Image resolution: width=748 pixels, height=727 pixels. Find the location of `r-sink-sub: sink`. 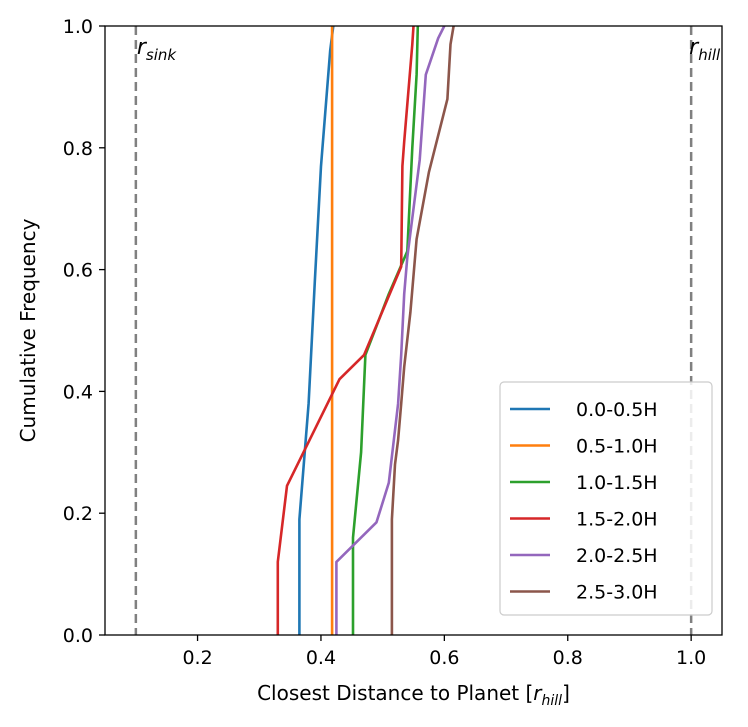

r-sink-sub: sink is located at coordinates (161, 55).